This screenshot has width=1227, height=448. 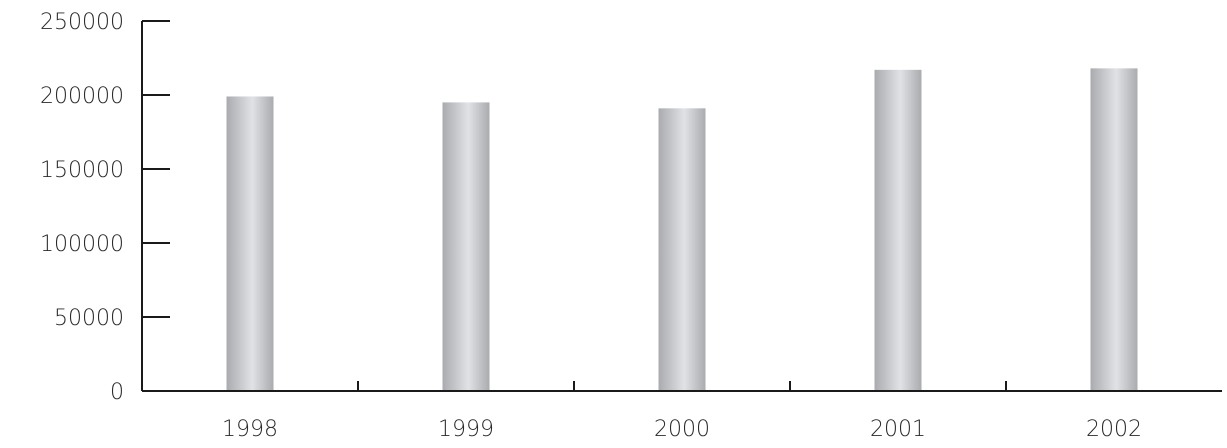 I want to click on y-tick-label: 150000, so click(x=82, y=170).